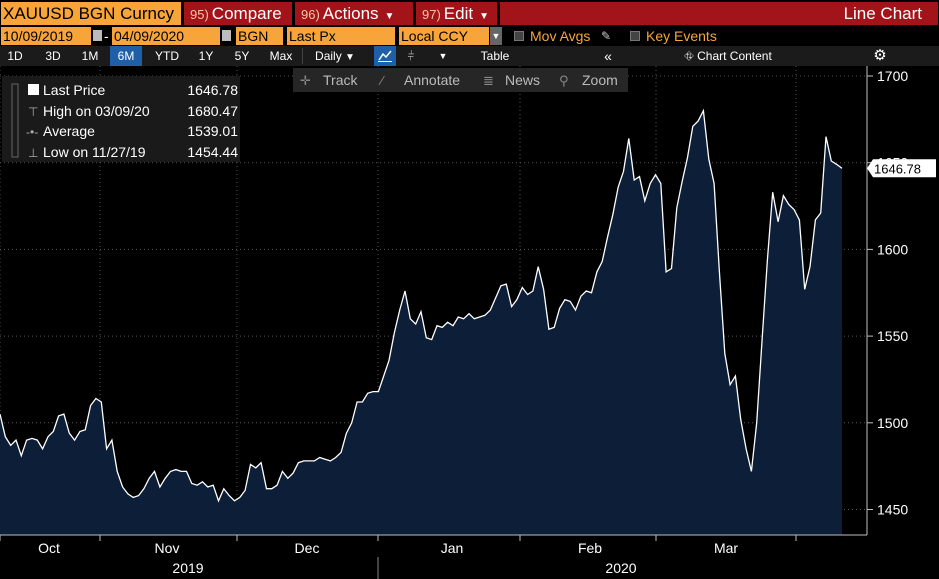 The width and height of the screenshot is (939, 579). Describe the element at coordinates (212, 111) in the screenshot. I see `legend-high-value: 1680.47` at that location.